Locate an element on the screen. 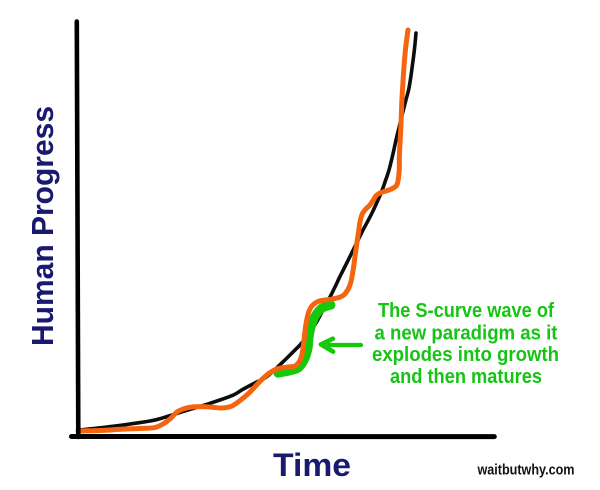 This screenshot has width=600, height=490. svg-text: and then matures is located at coordinates (466, 377).